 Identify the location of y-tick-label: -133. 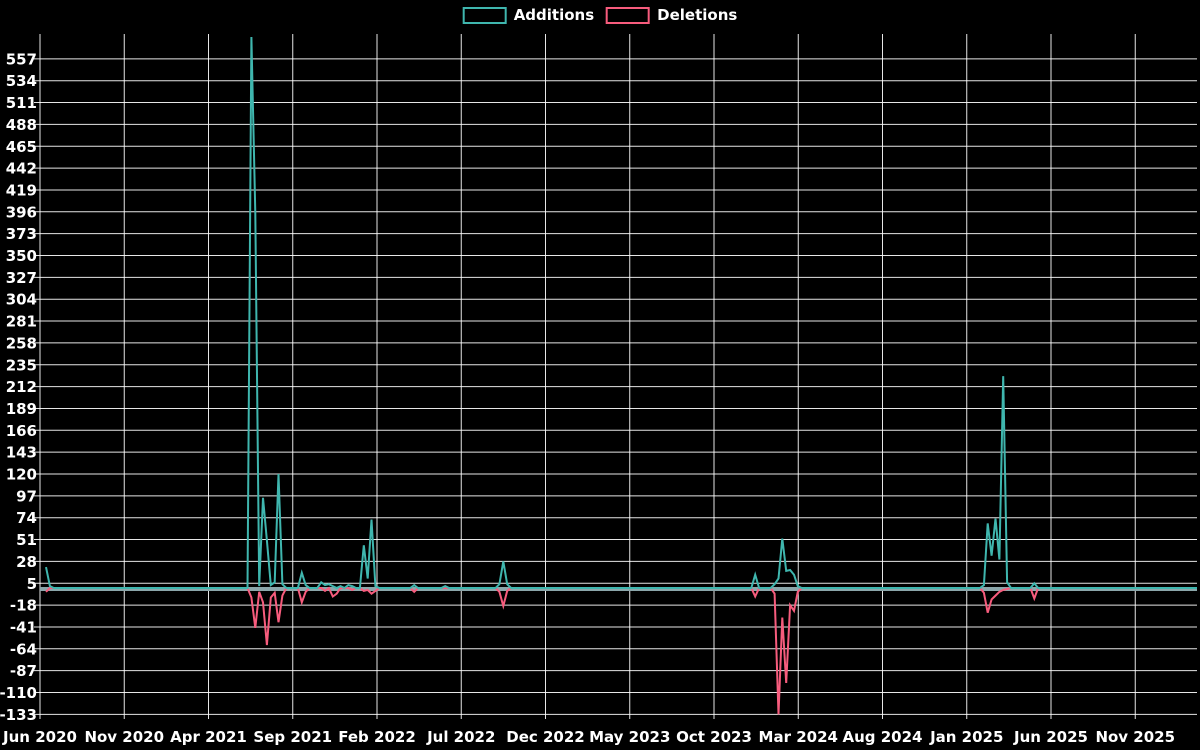
(18, 715).